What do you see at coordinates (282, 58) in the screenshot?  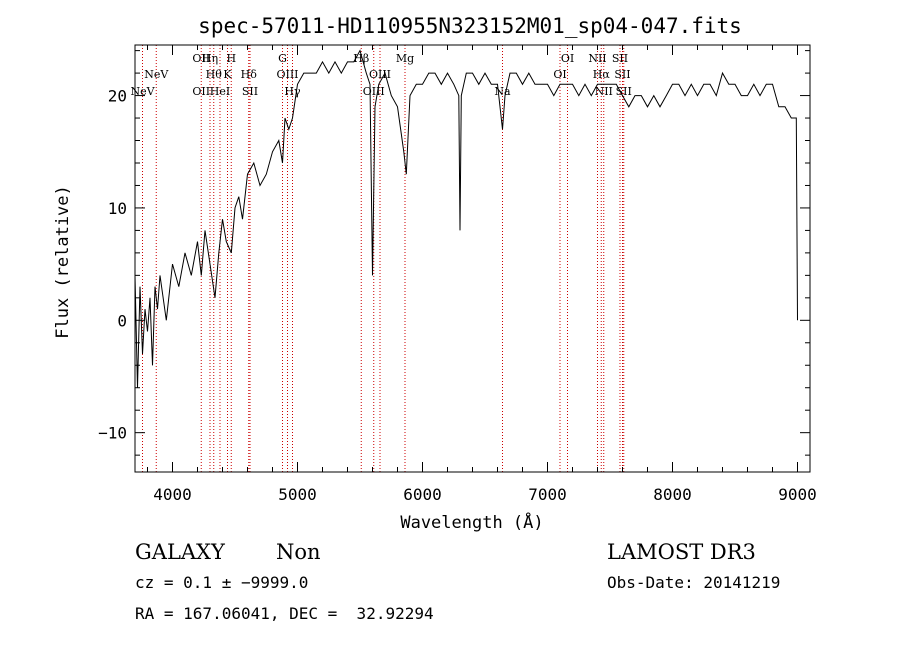 I see `line-label-11: G` at bounding box center [282, 58].